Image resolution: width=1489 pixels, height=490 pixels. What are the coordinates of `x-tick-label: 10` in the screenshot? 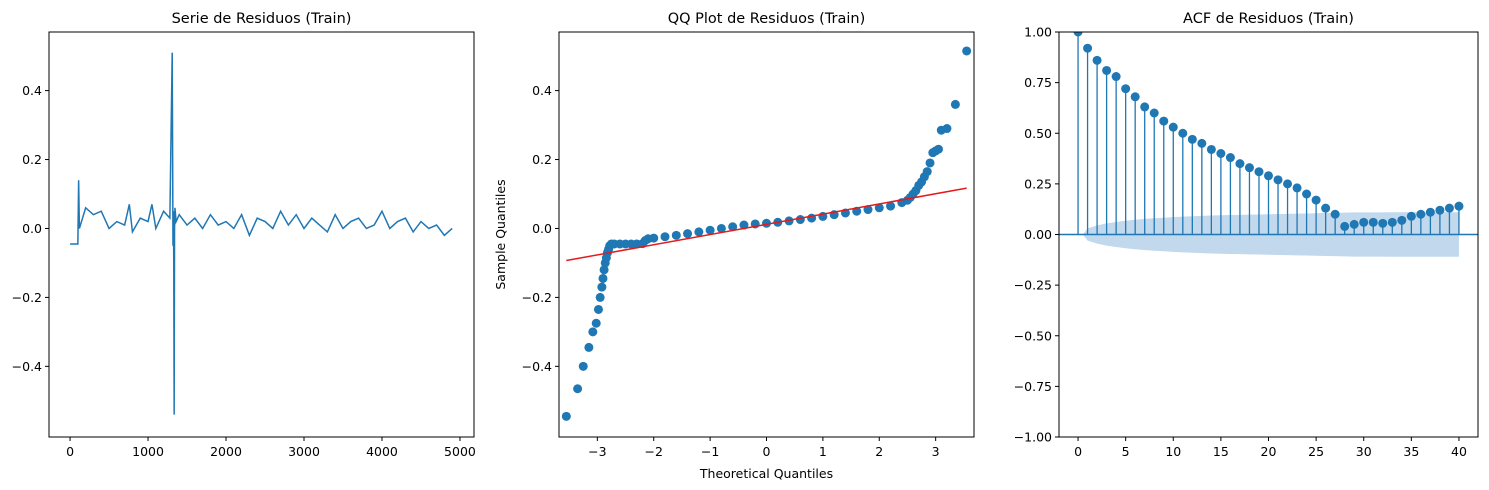 It's located at (1173, 451).